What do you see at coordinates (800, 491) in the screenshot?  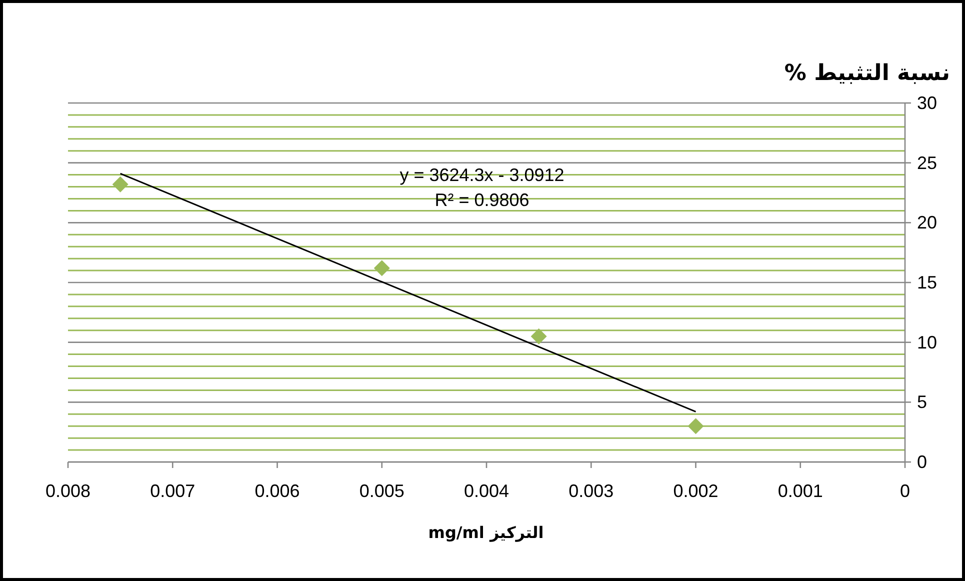 I see `x-tick-label: 0.001` at bounding box center [800, 491].